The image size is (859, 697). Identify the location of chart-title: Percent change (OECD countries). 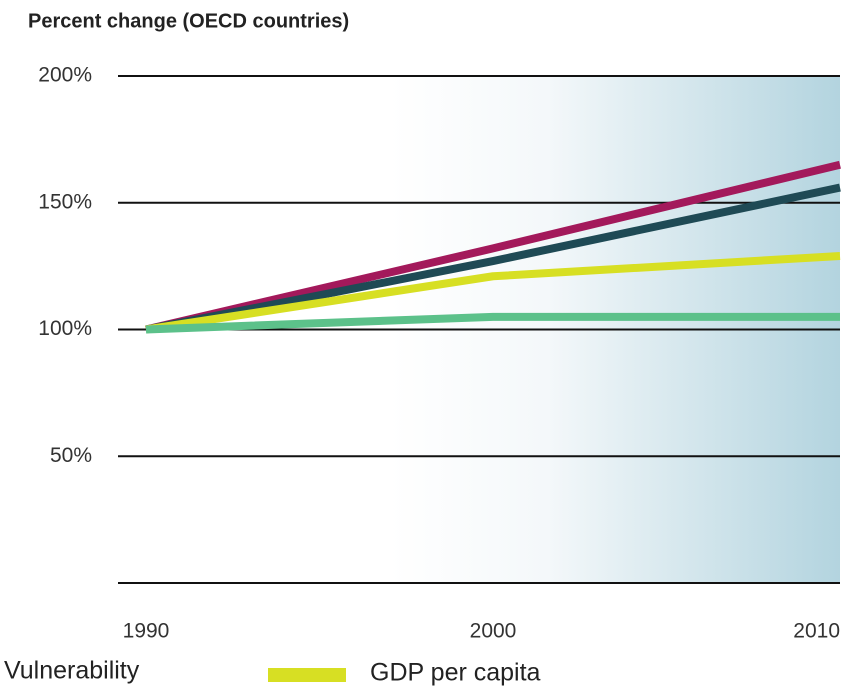
(188, 21).